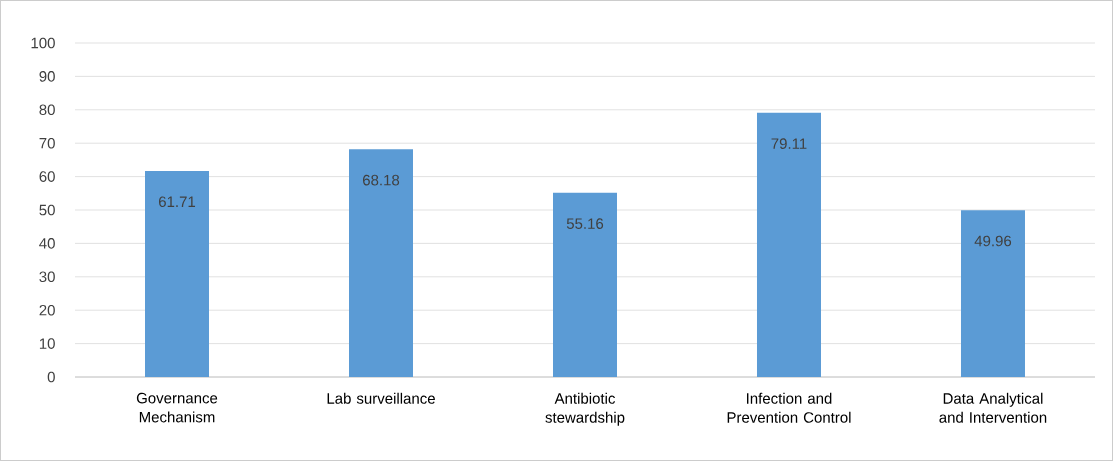 This screenshot has height=461, width=1113. I want to click on y-tick-label: 90, so click(47, 76).